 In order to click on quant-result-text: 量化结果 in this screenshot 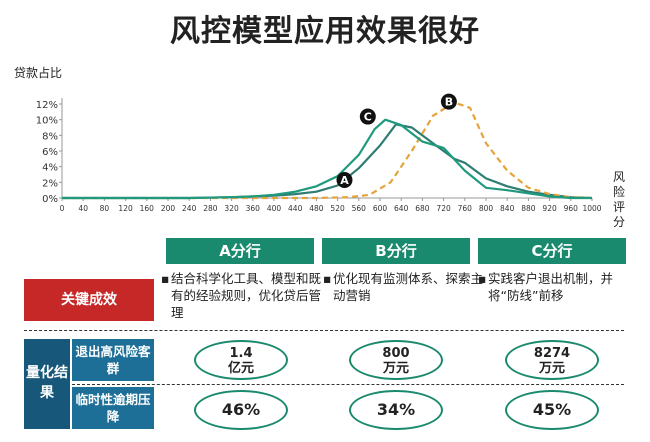, I will do `click(47, 383)`.